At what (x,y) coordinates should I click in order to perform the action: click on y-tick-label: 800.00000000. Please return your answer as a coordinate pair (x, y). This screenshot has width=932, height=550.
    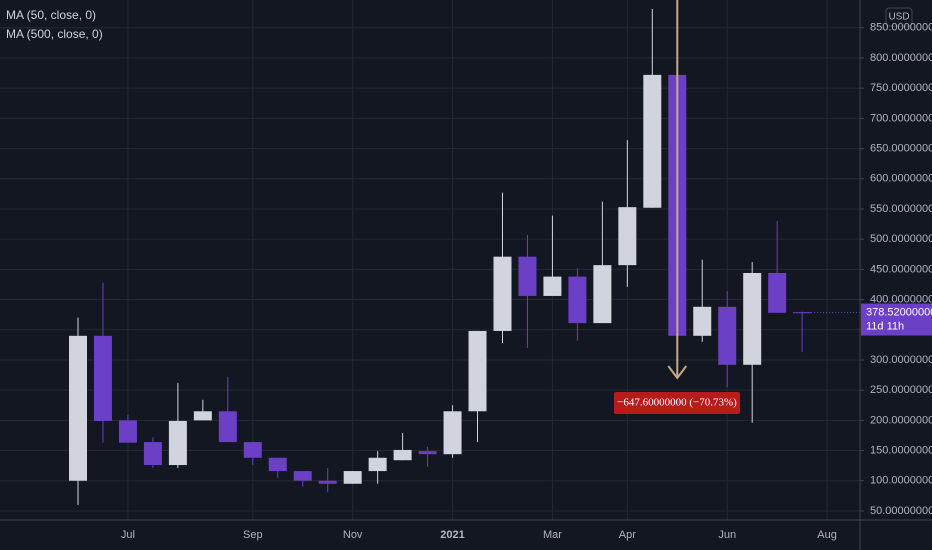
    Looking at the image, I should click on (901, 58).